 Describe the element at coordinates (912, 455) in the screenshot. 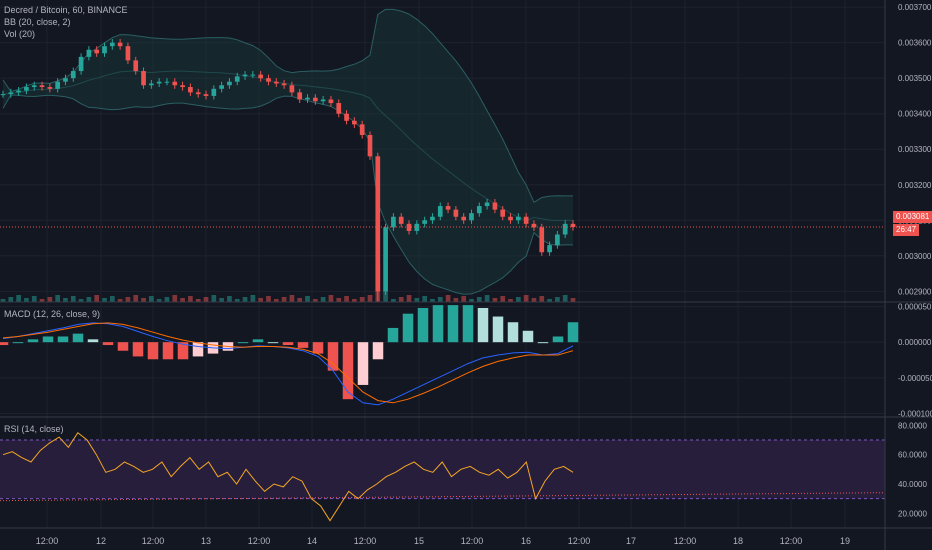

I see `rsi-axis-label: 60.0000` at that location.